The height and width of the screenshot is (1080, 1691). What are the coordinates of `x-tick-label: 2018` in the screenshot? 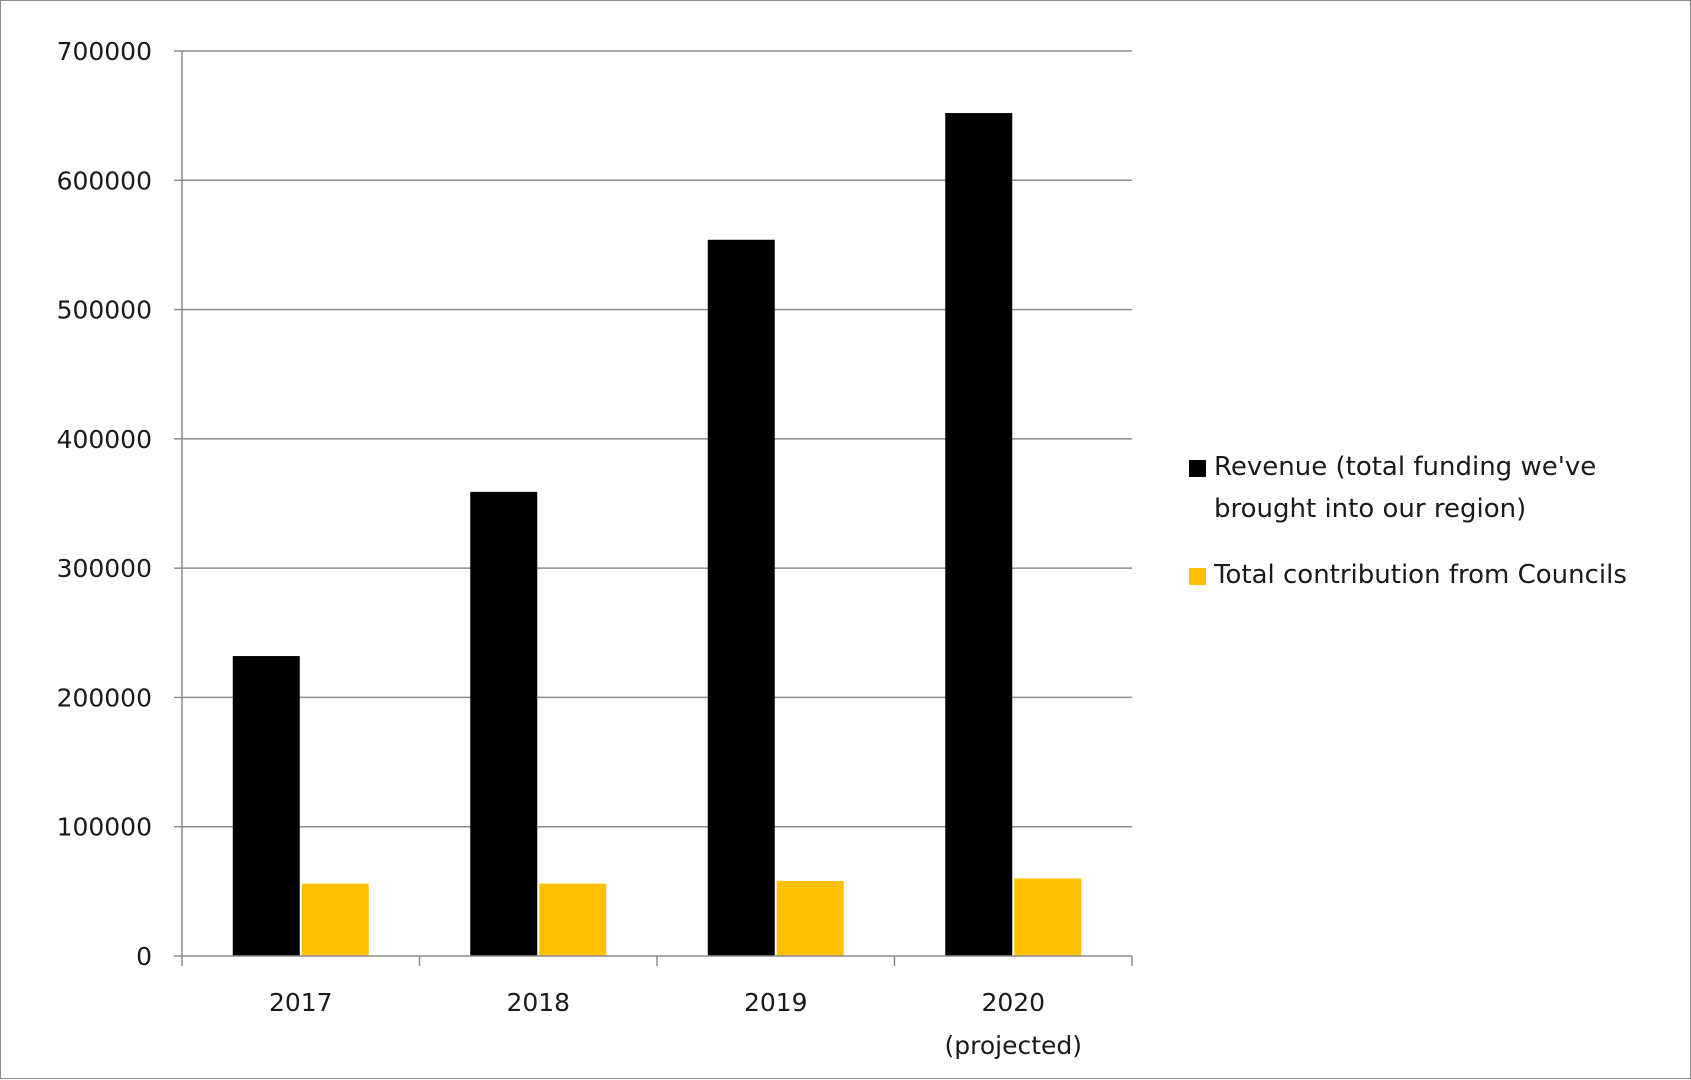 It's located at (538, 1002).